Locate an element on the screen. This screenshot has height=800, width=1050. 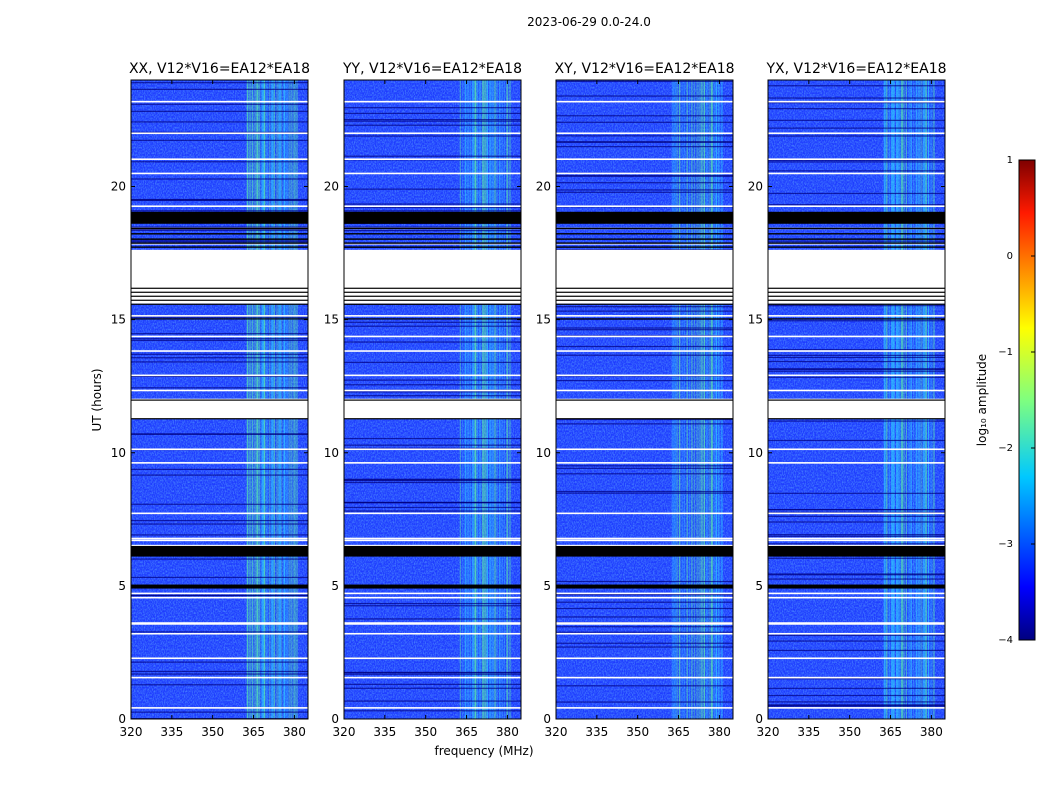
colorbar-tick-label: −2 is located at coordinates (1005, 448).